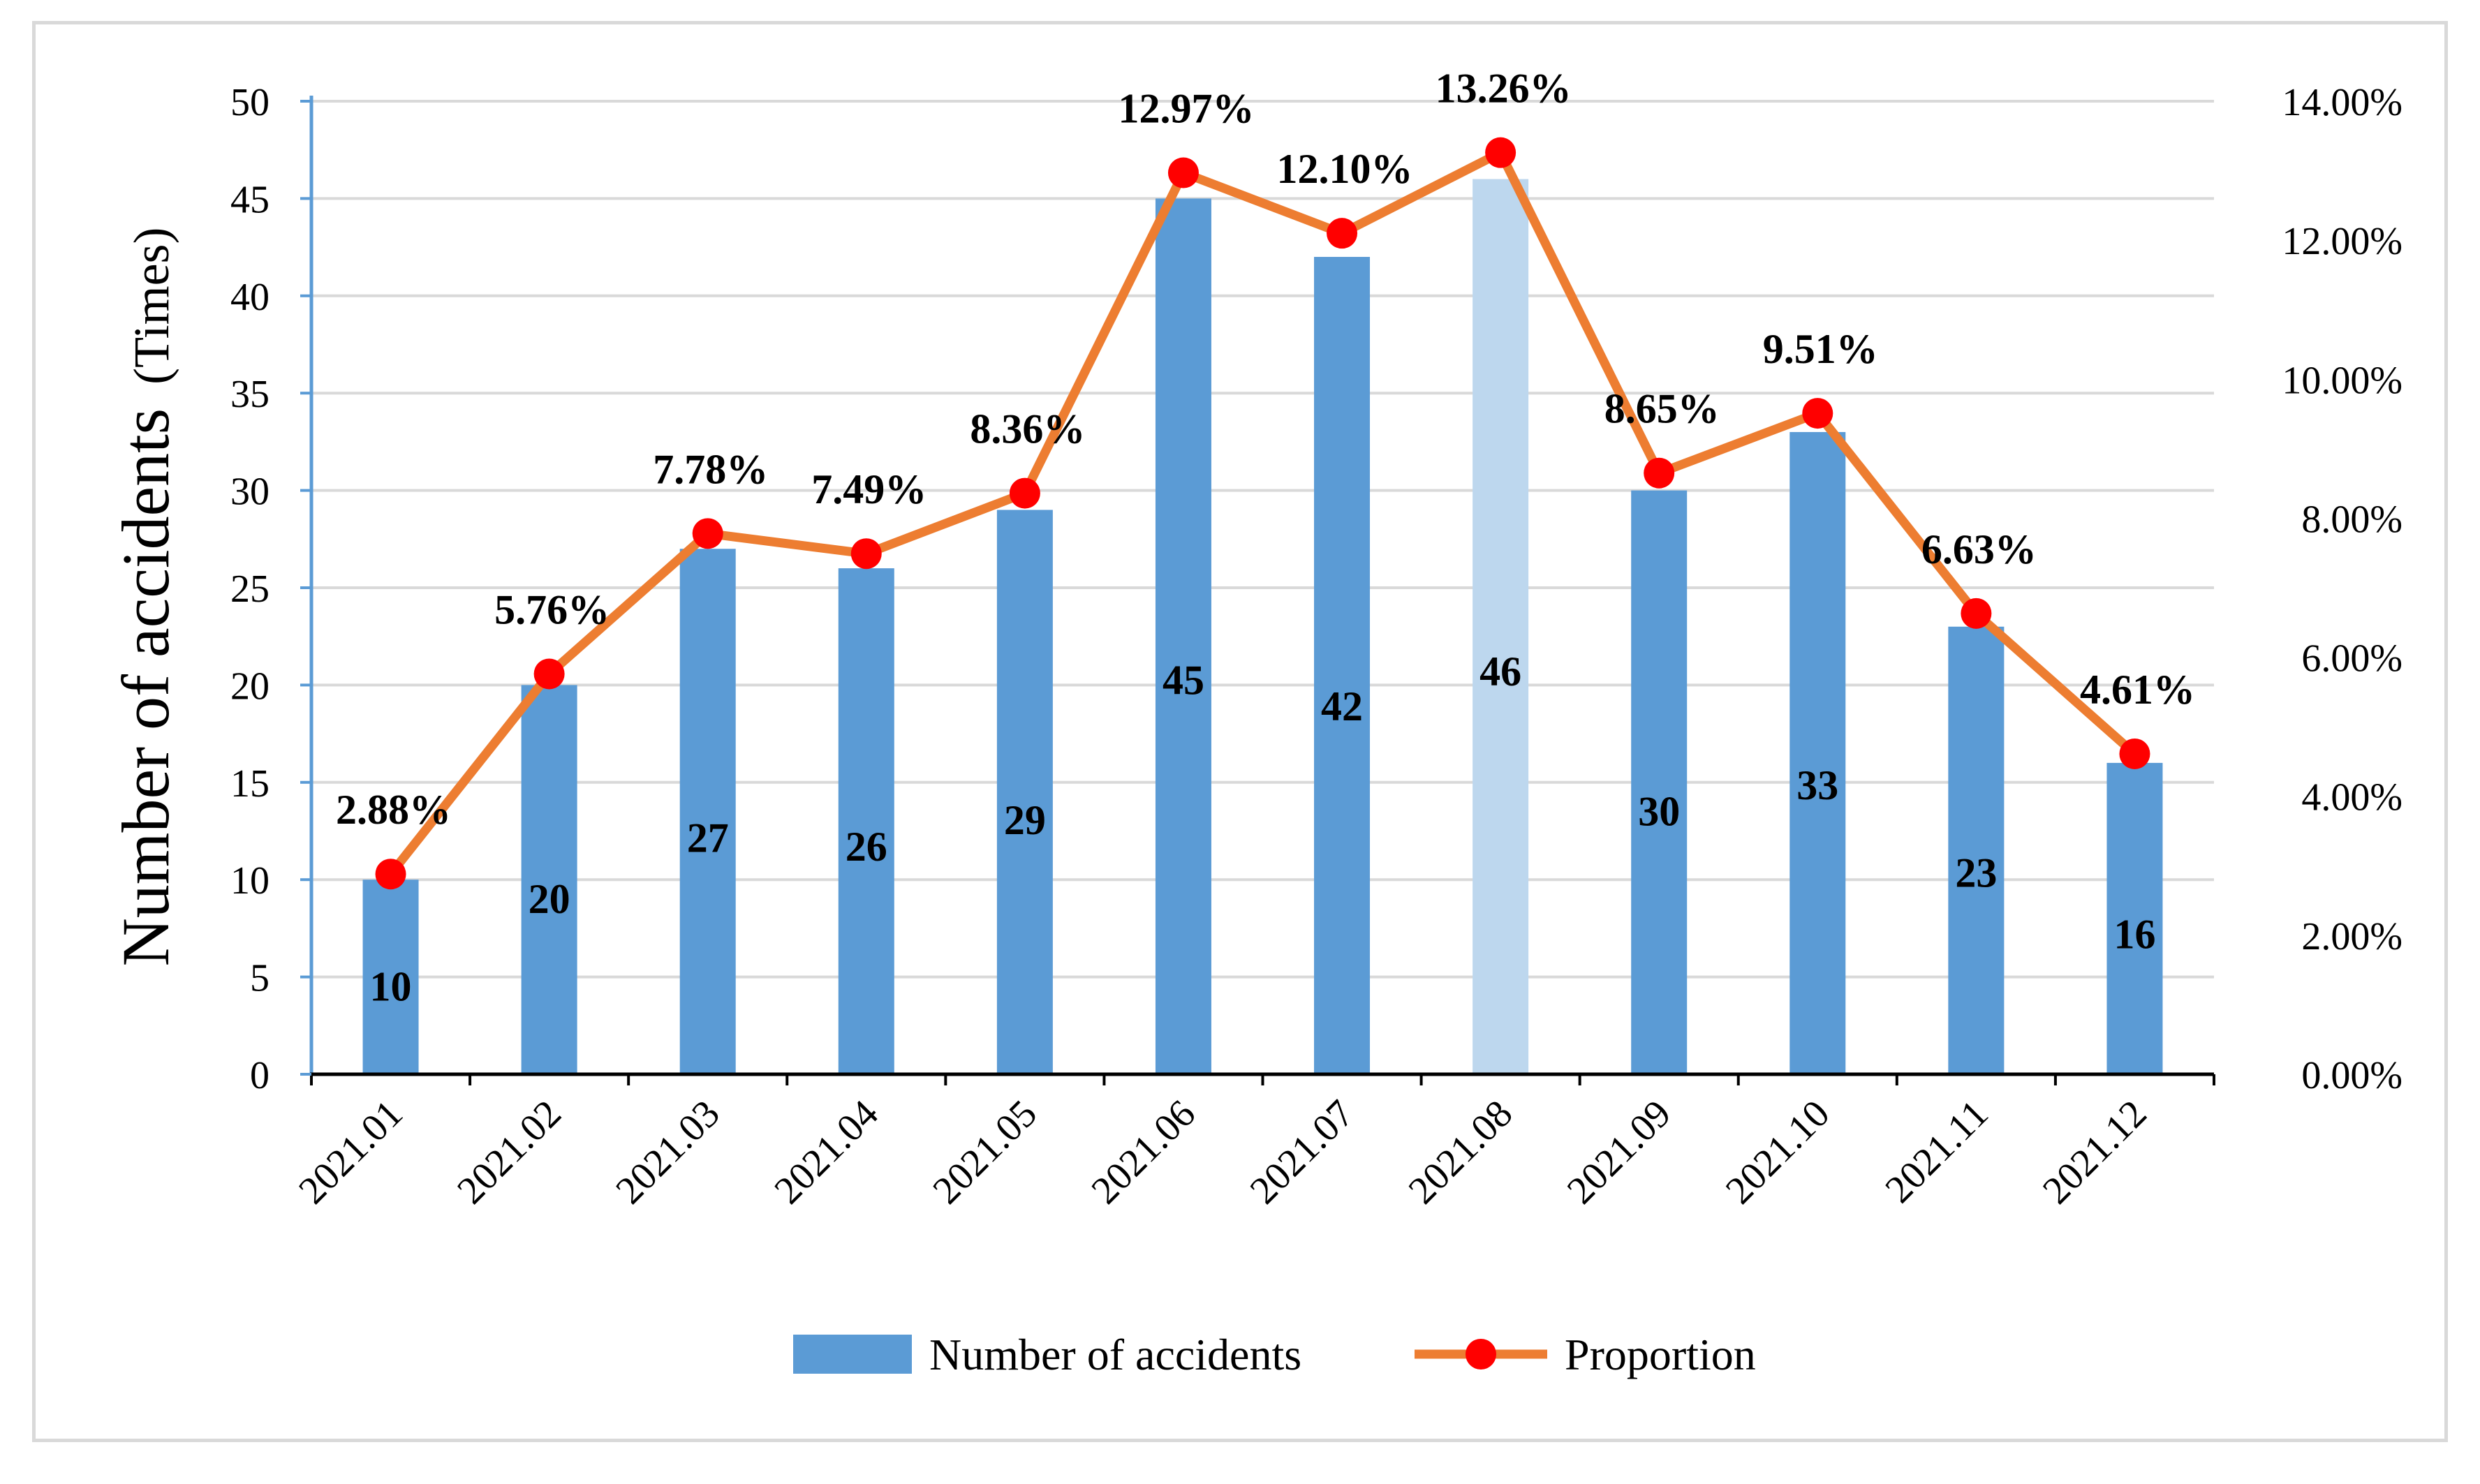 This screenshot has height=1484, width=2480. What do you see at coordinates (1662, 409) in the screenshot?
I see `proportion-value-label: 8.65%` at bounding box center [1662, 409].